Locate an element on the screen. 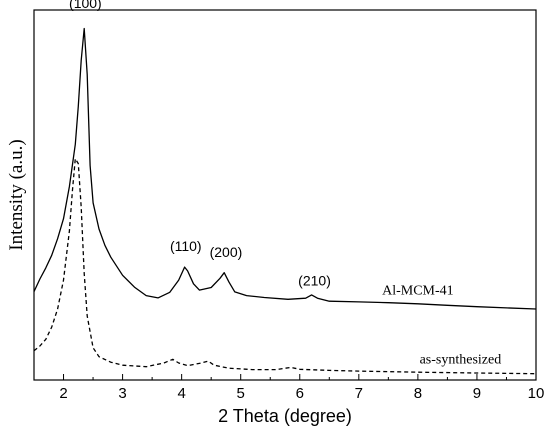 The height and width of the screenshot is (434, 550). x-tick-label: 3 is located at coordinates (122, 393).